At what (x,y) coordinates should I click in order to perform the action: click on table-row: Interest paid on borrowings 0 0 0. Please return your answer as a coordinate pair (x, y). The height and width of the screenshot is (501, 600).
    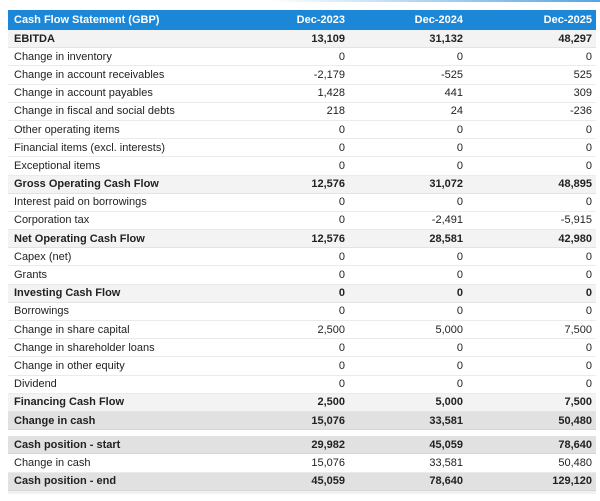
    Looking at the image, I should click on (302, 202).